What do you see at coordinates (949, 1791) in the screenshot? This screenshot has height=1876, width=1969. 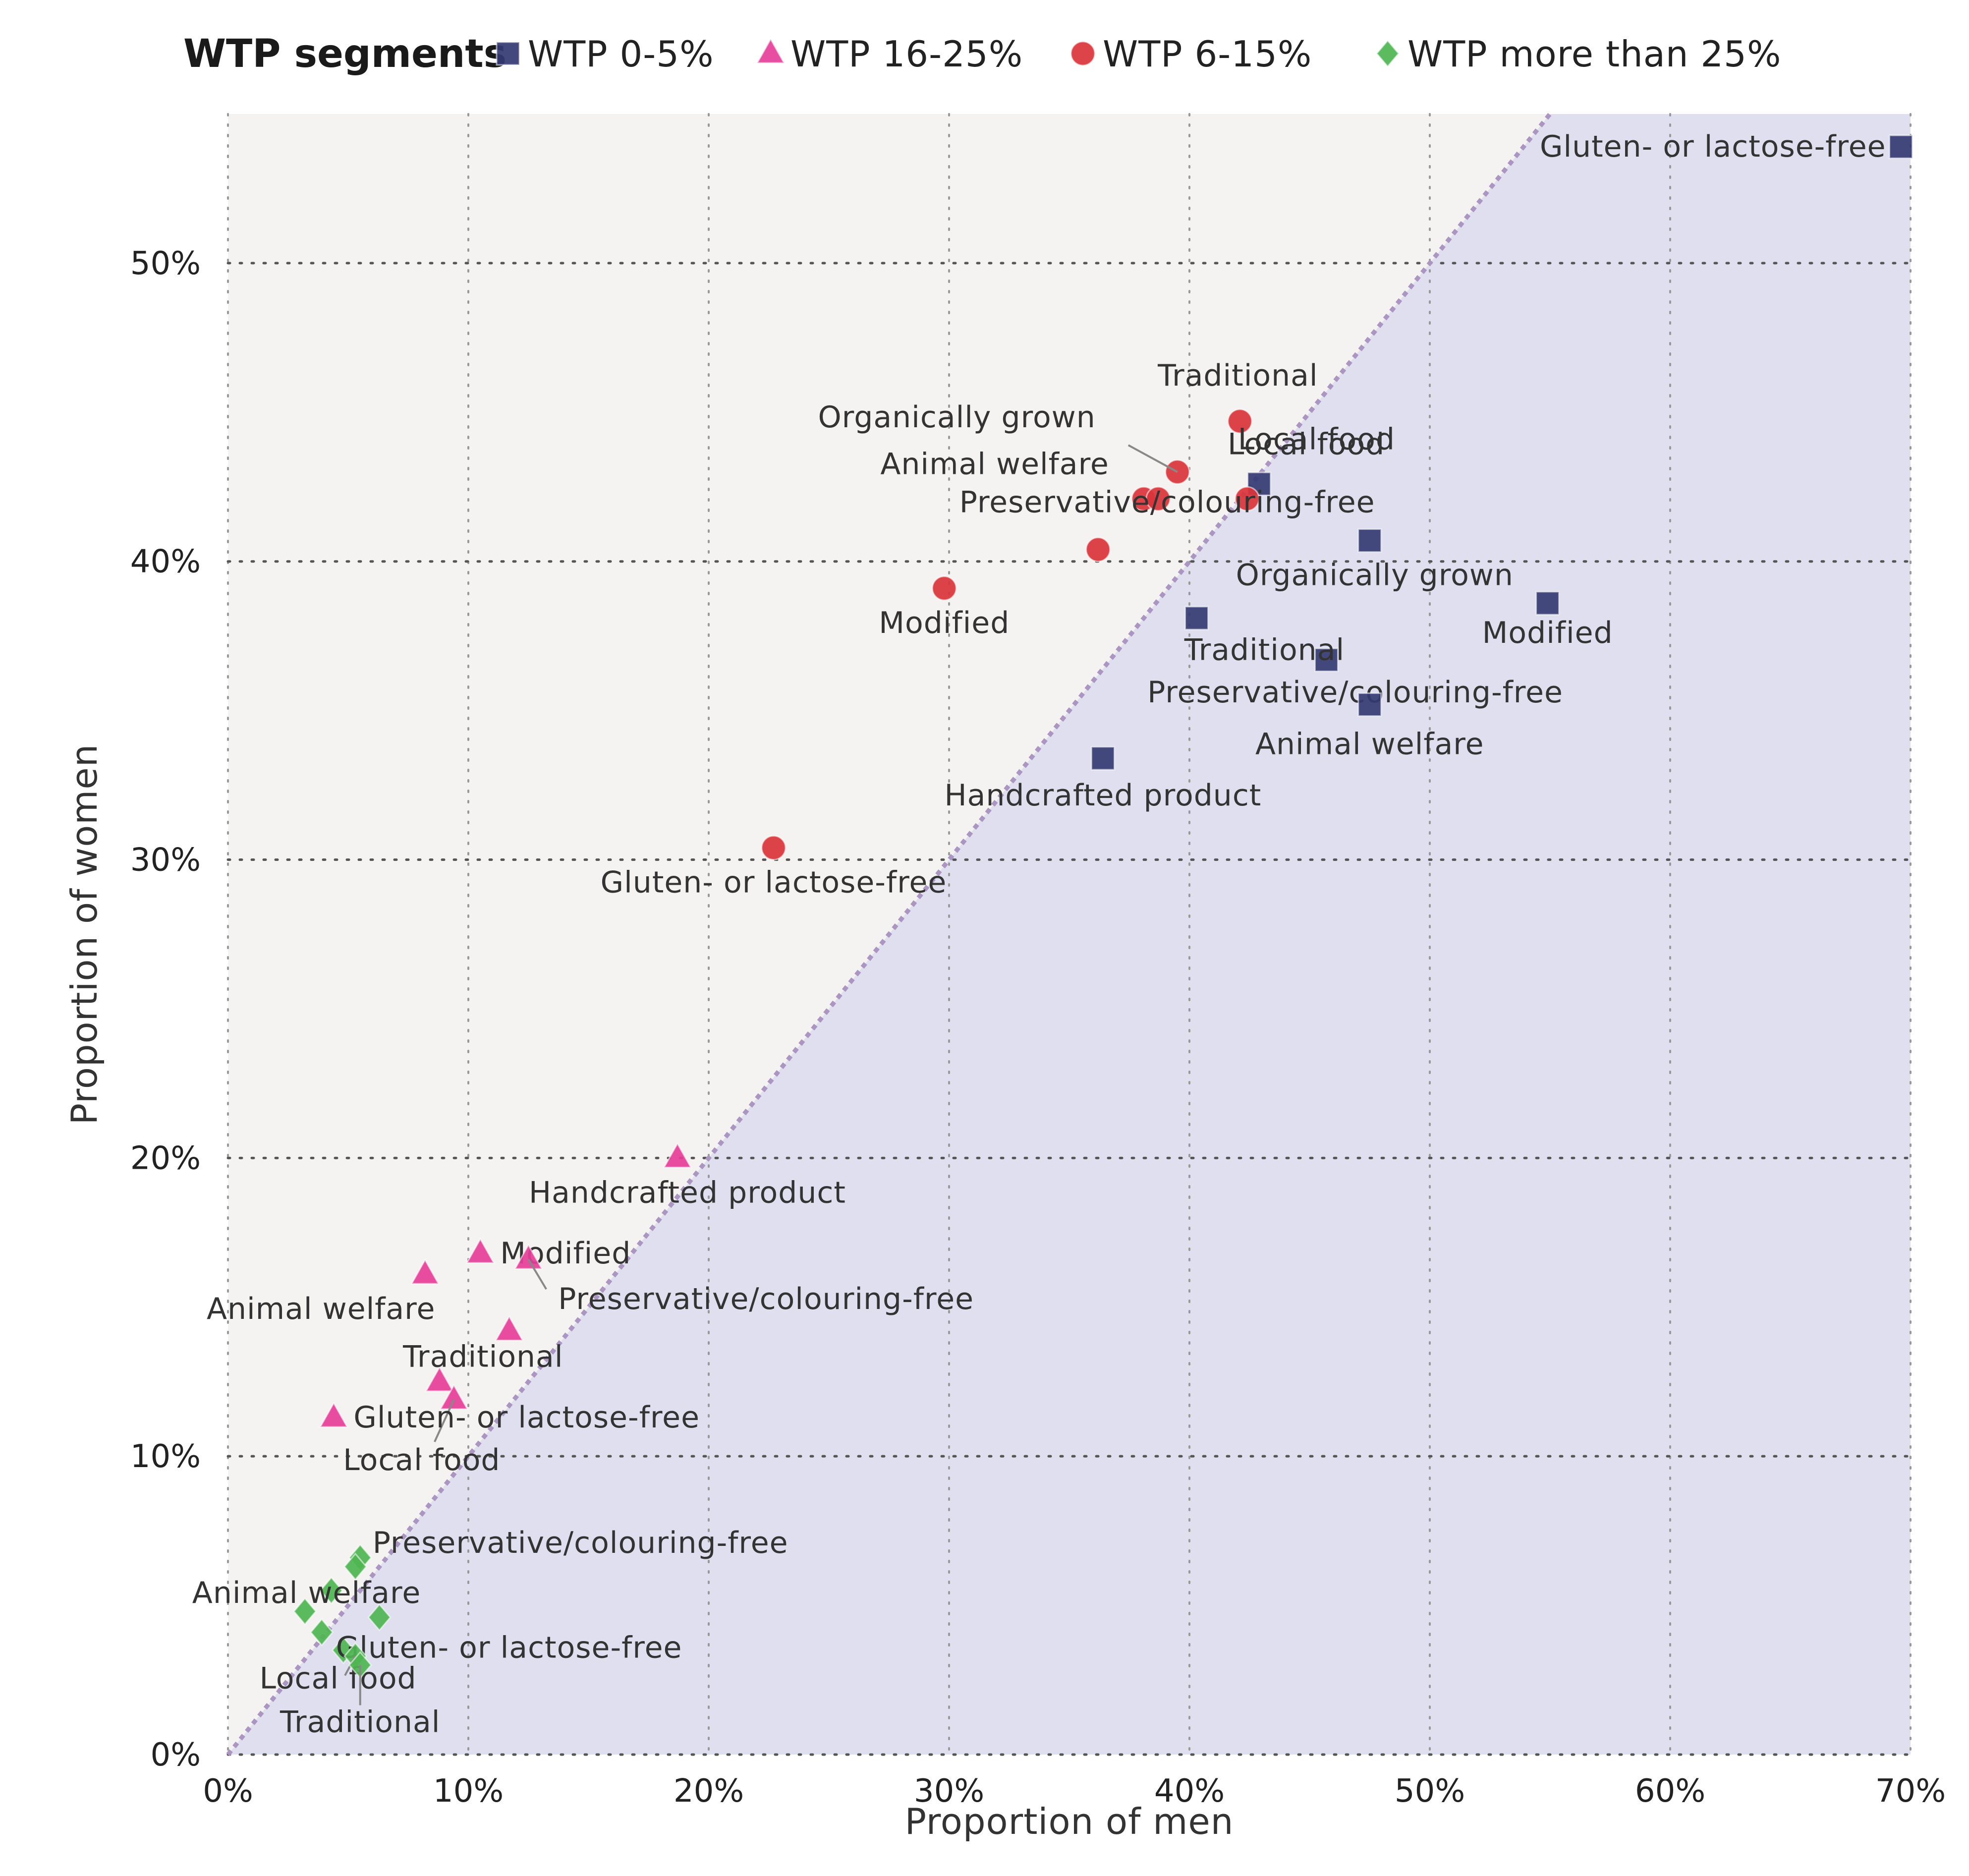 I see `x-tick-label: 30%` at bounding box center [949, 1791].